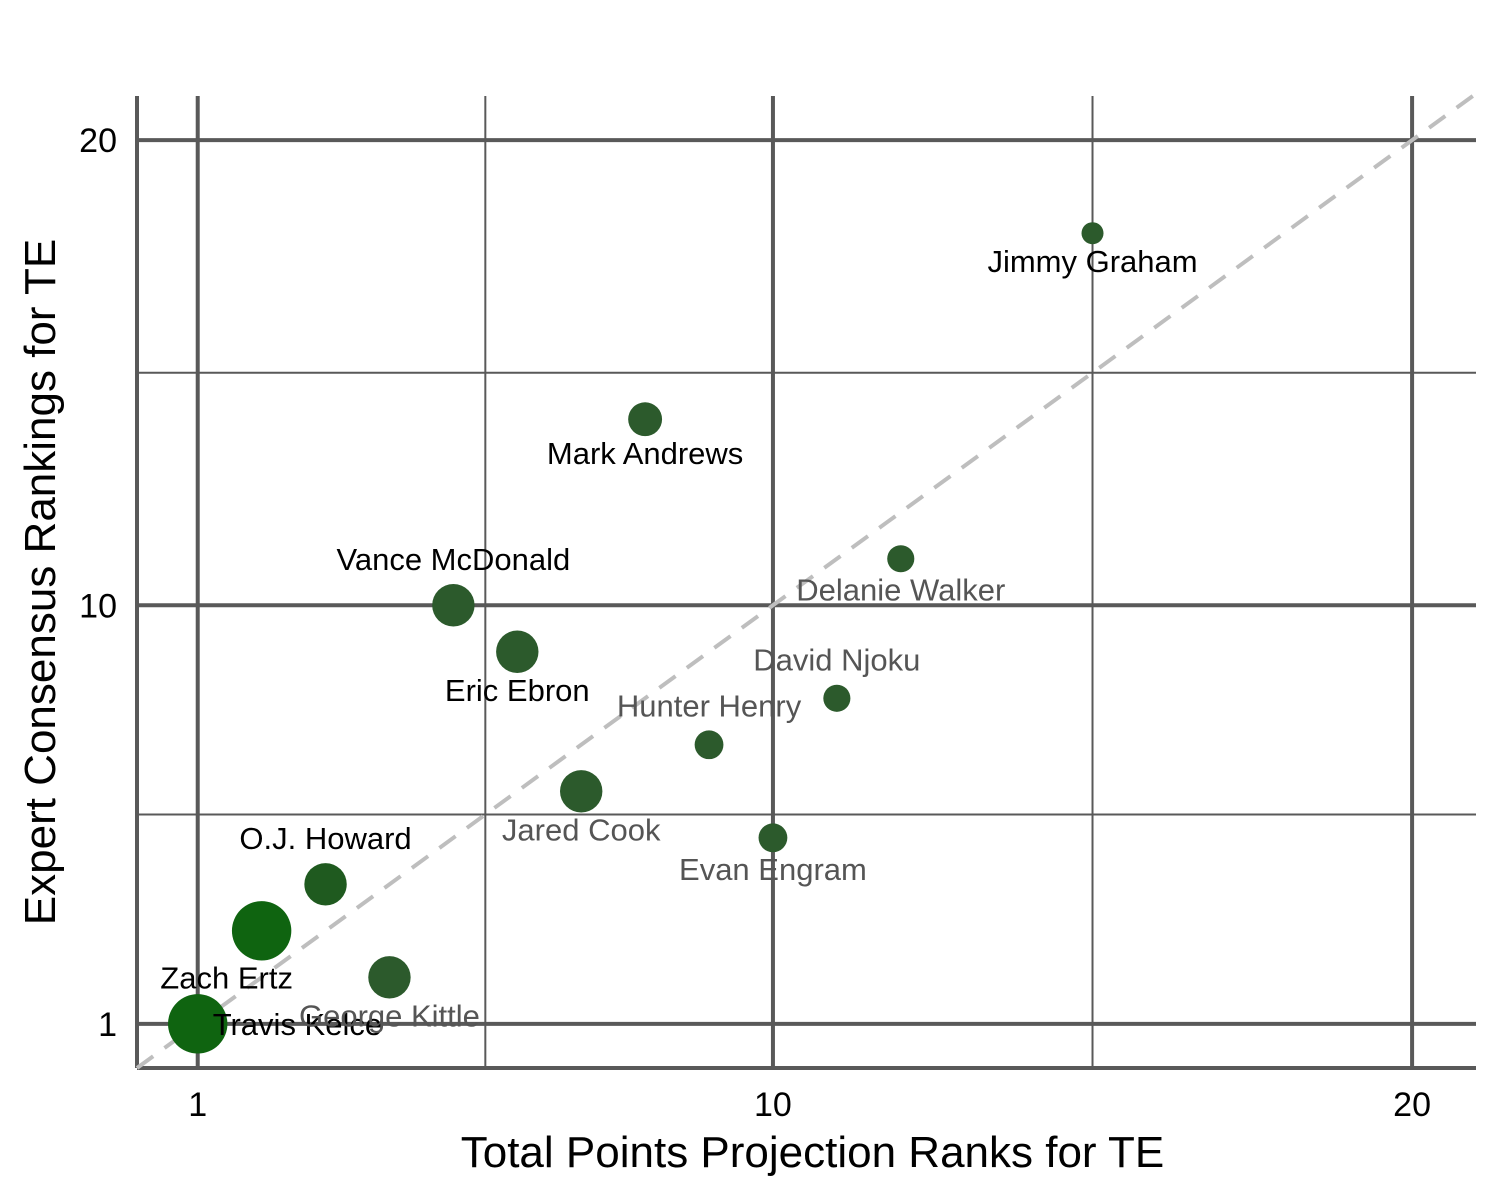 Image resolution: width=1500 pixels, height=1200 pixels. I want to click on x-axis-title: Total Points Projection Ranks for TE, so click(813, 1152).